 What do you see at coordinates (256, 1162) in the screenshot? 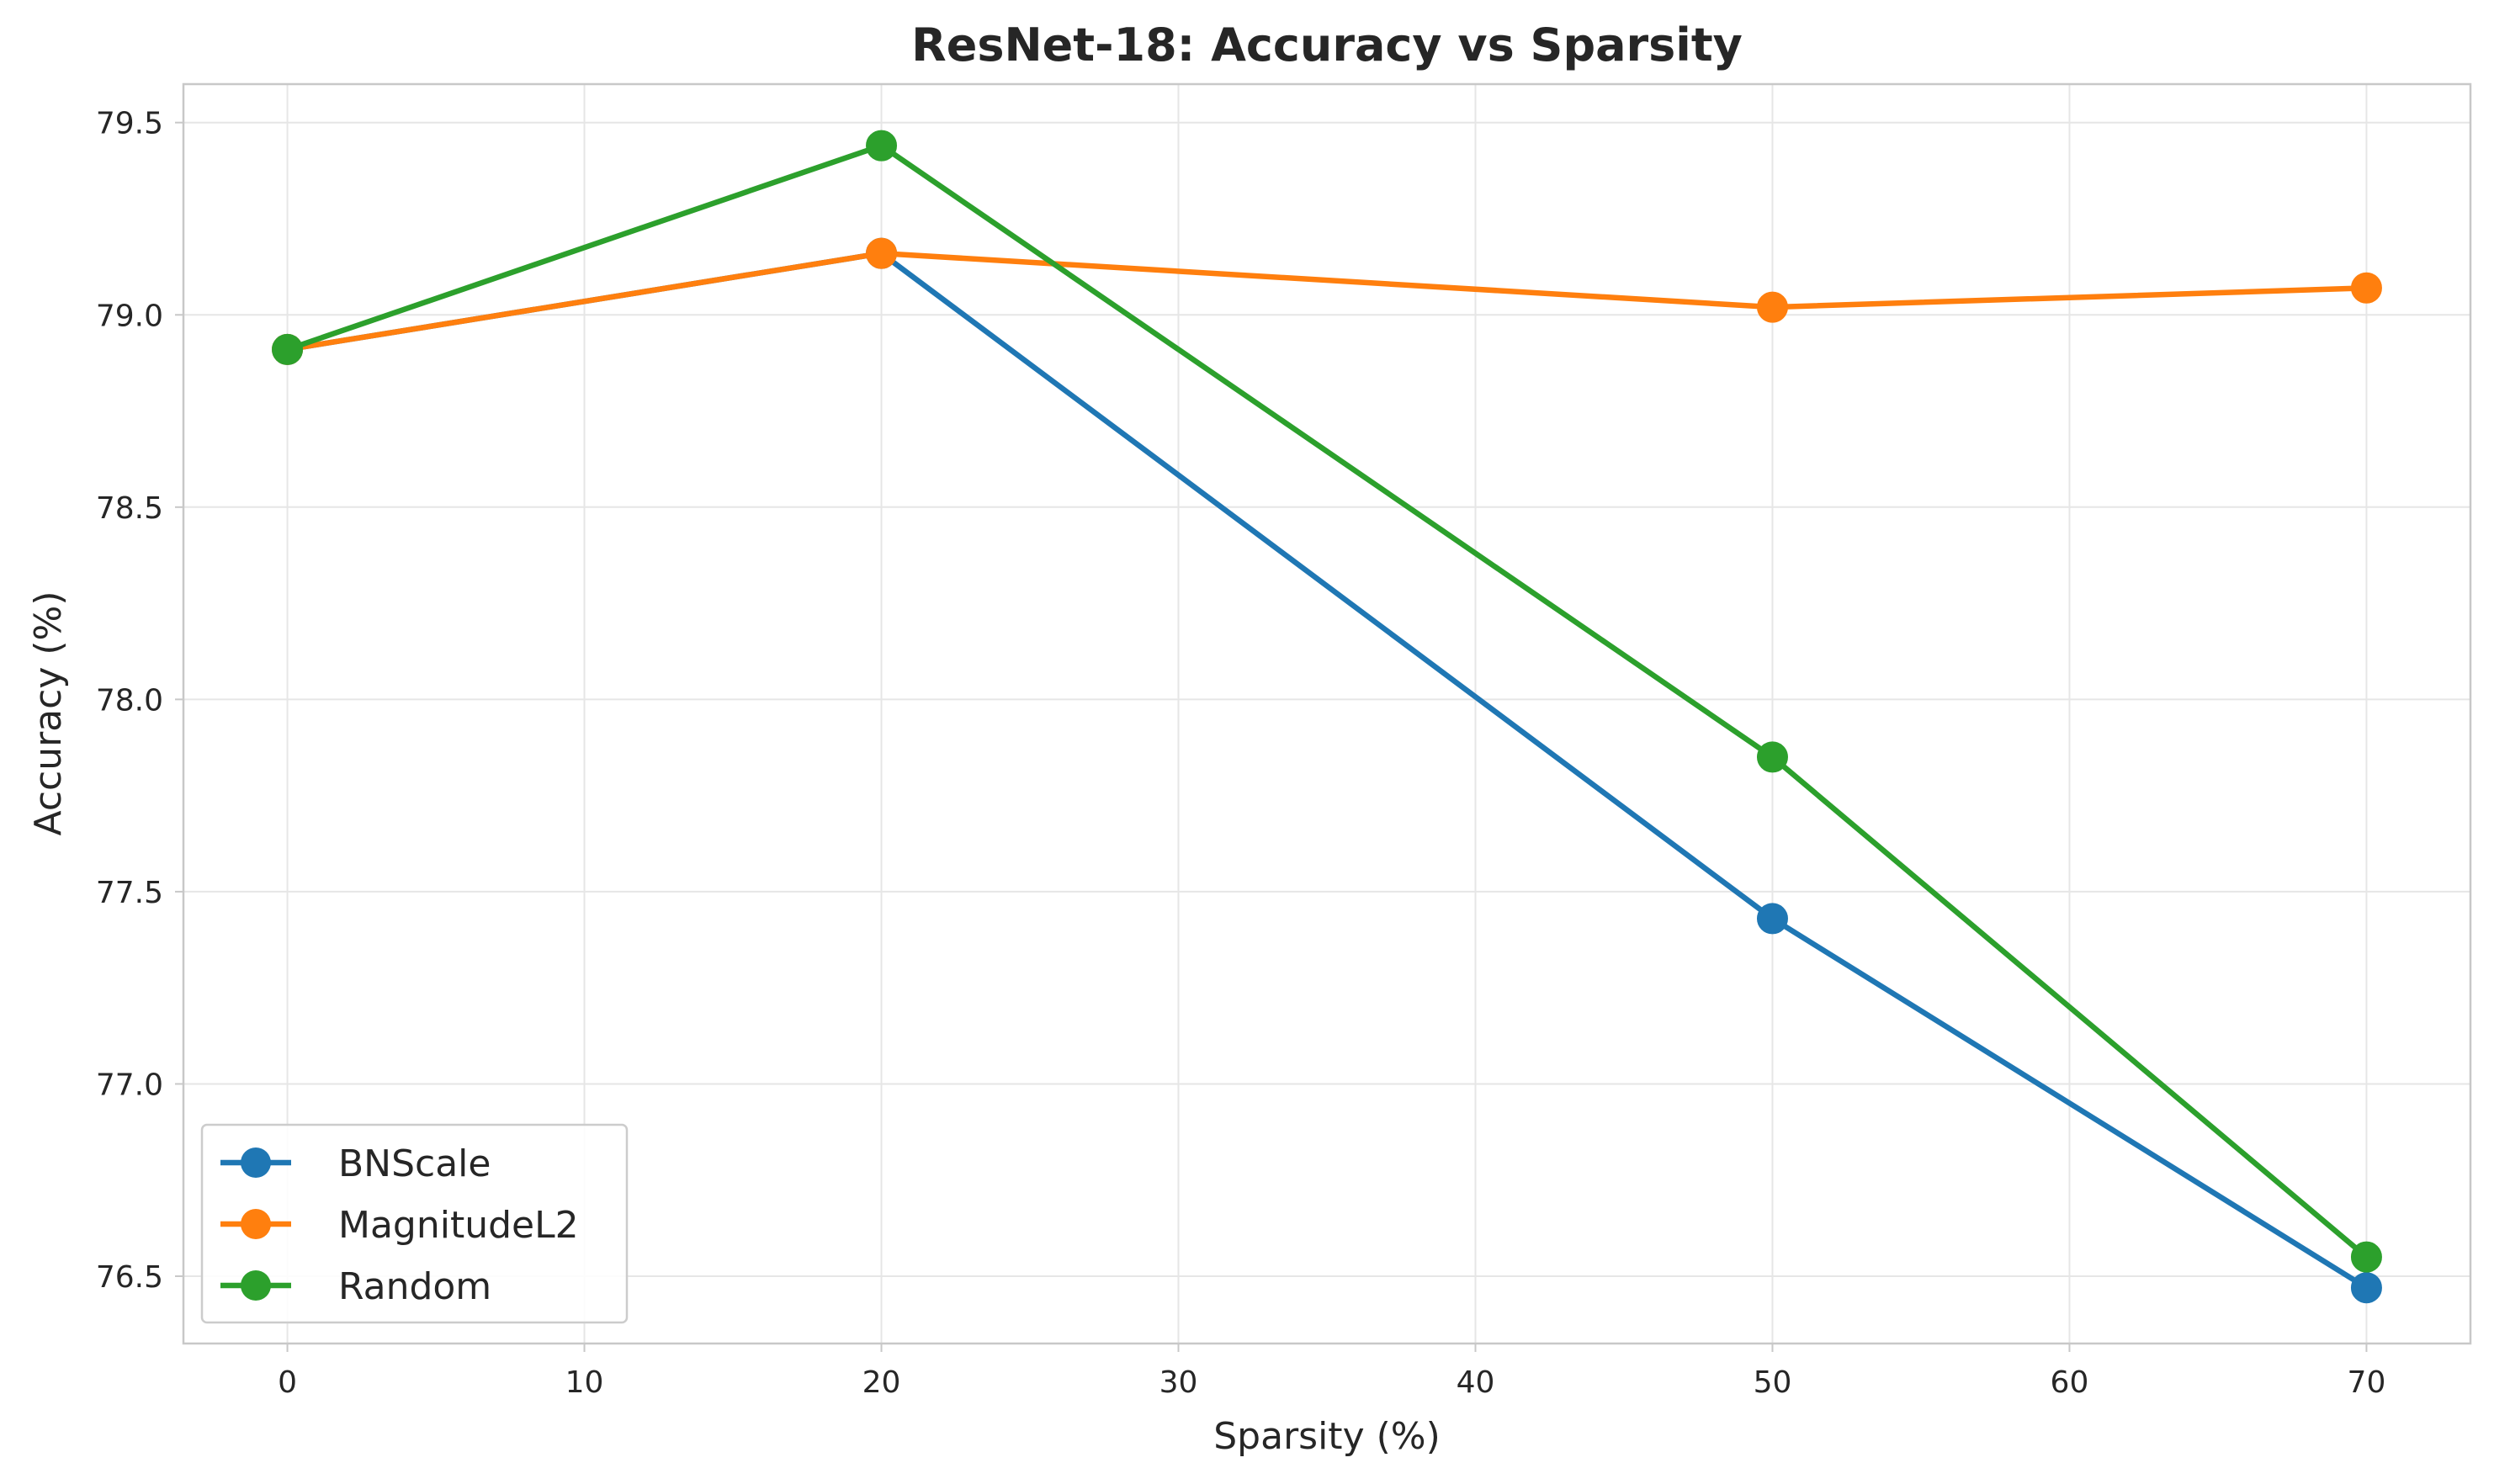
I see `legend-marker-bnscale` at bounding box center [256, 1162].